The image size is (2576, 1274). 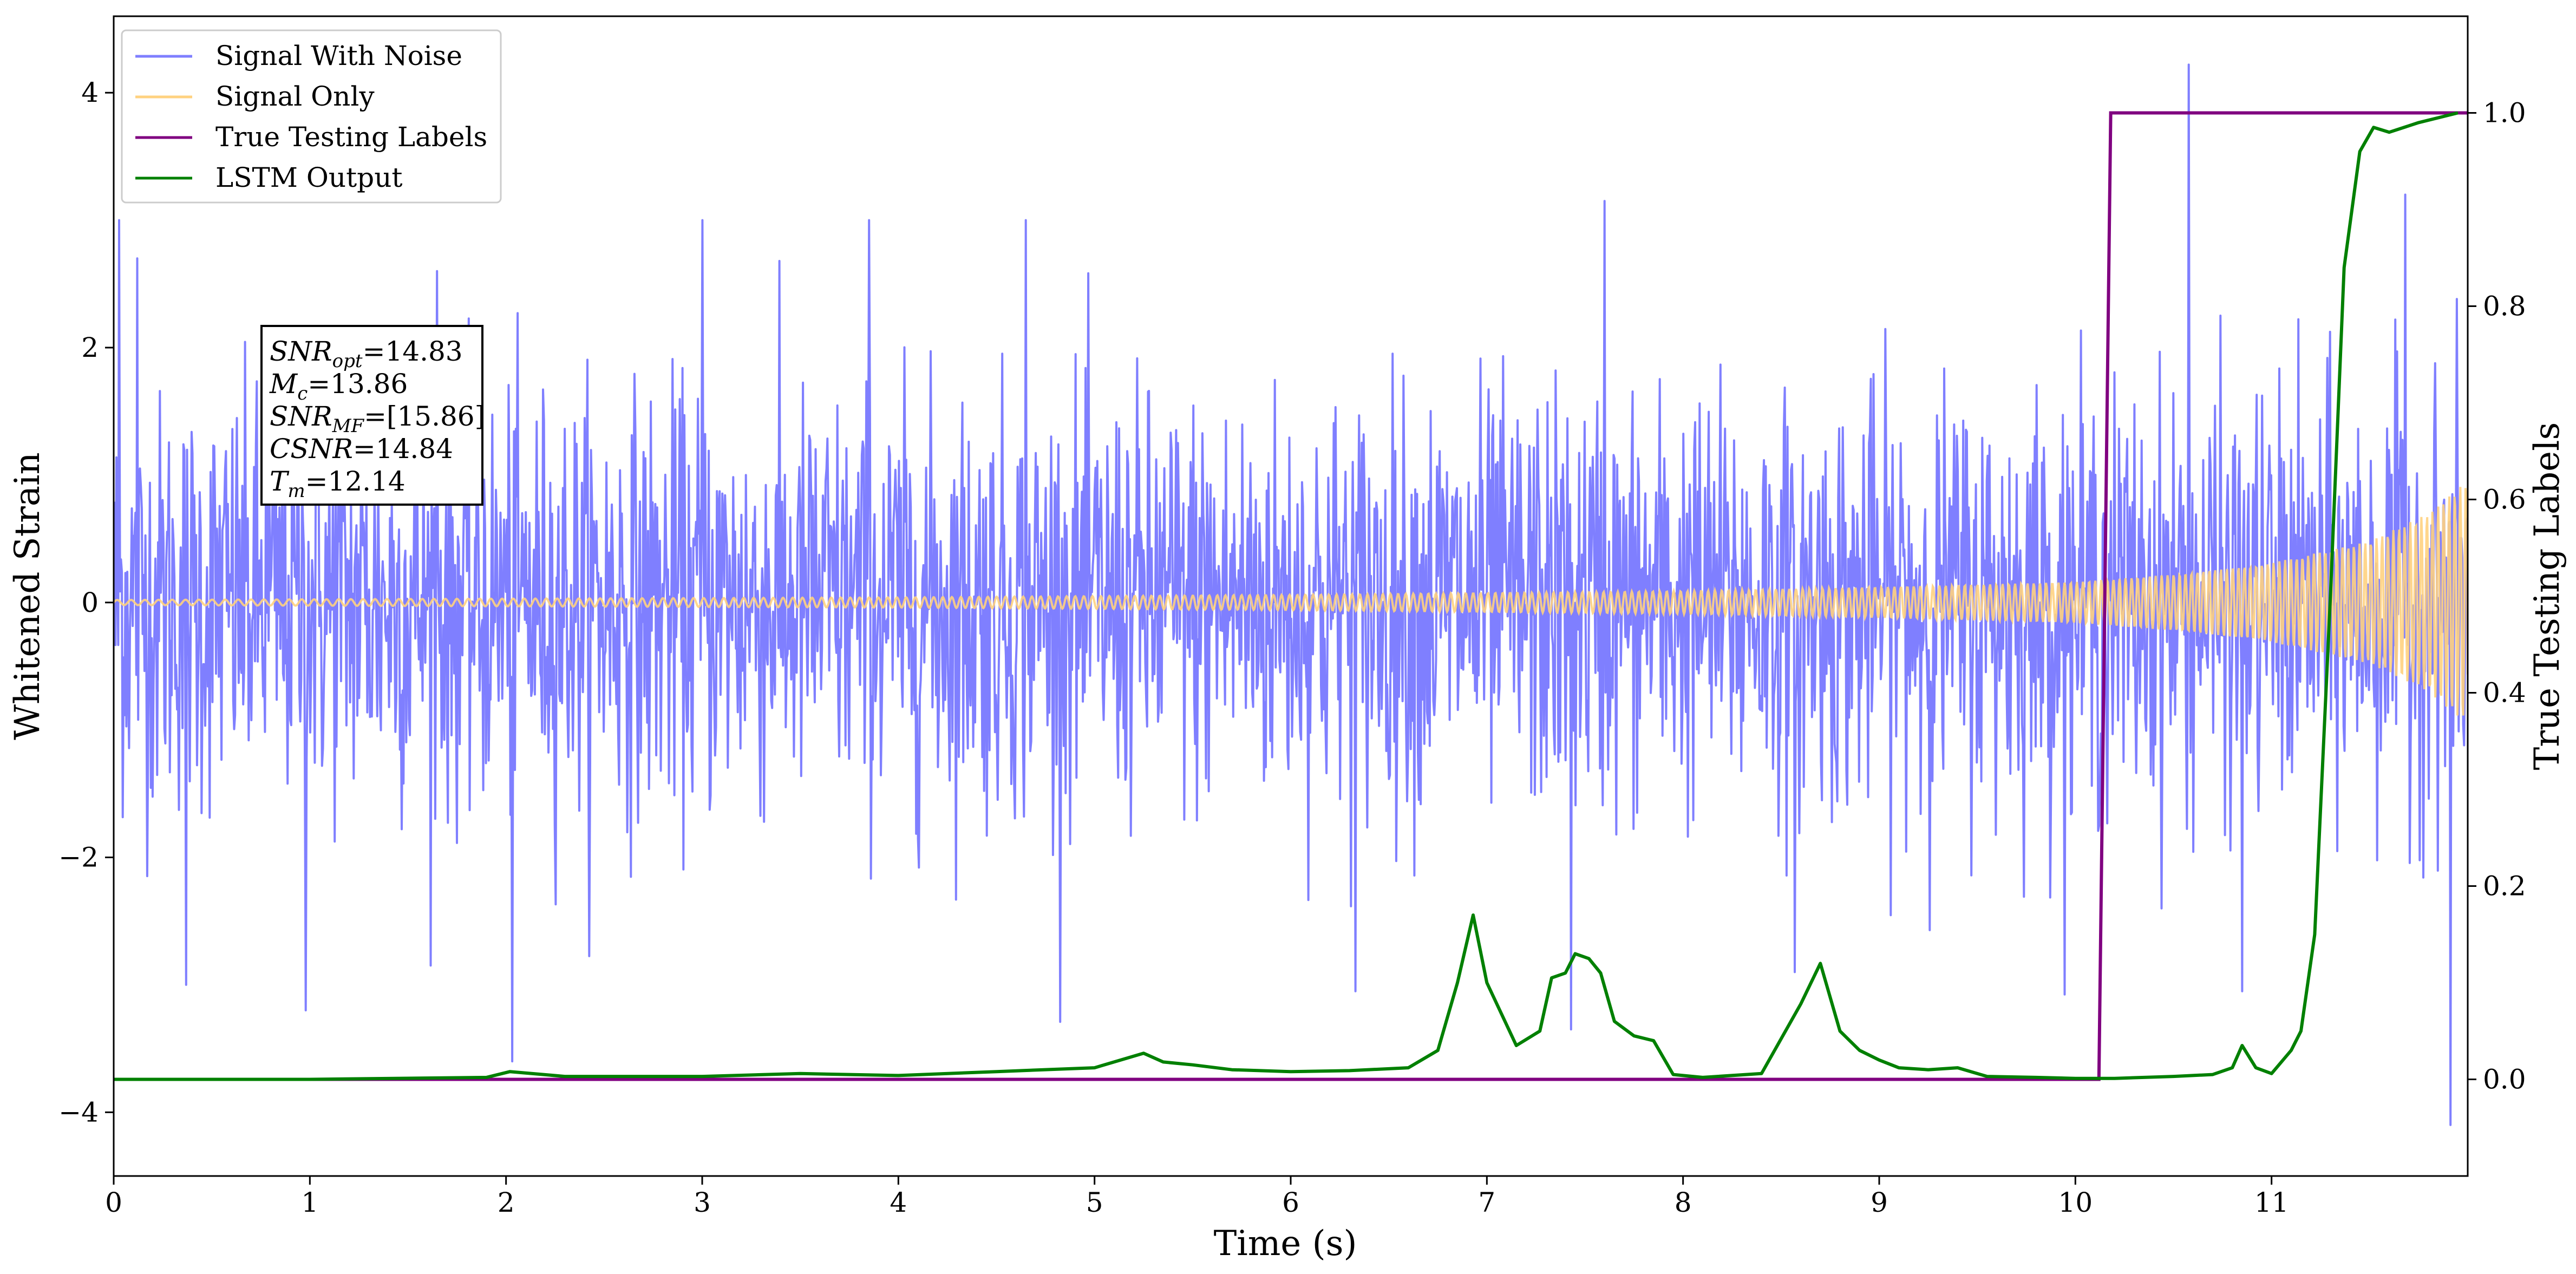 What do you see at coordinates (2271, 1202) in the screenshot?
I see `x-tick-label: 11` at bounding box center [2271, 1202].